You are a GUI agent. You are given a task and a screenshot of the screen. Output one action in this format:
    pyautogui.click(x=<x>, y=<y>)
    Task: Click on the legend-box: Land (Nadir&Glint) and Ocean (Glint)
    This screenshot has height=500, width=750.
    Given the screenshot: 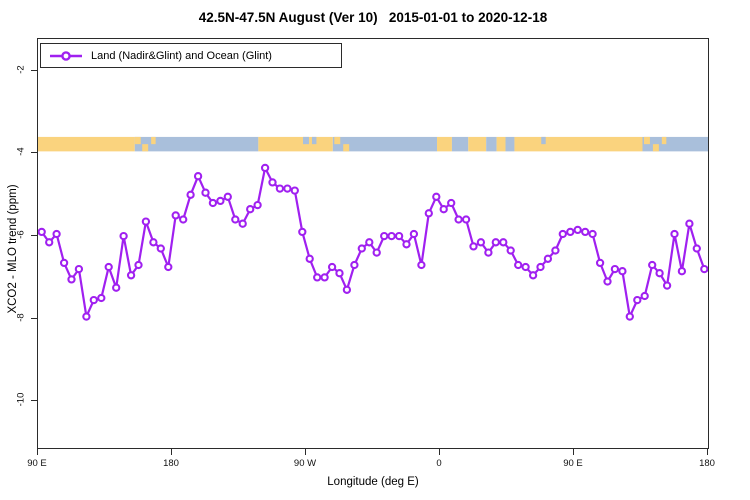 What is the action you would take?
    pyautogui.click(x=191, y=55)
    